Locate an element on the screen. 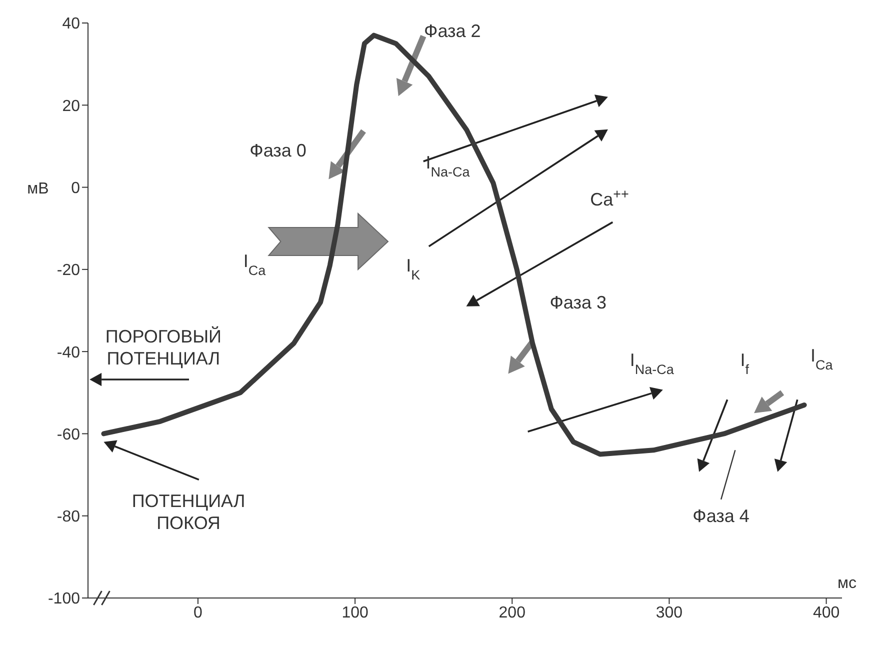 The image size is (880, 658). x-tick-label: 100 is located at coordinates (355, 613).